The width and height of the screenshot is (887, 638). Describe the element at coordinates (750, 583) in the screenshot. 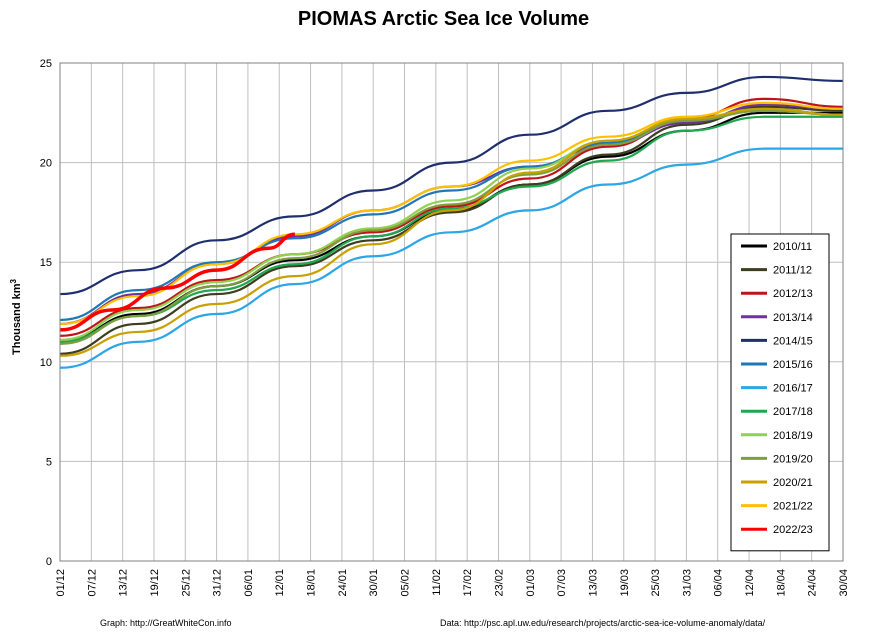

I see `x-tick-label: 12/04` at that location.